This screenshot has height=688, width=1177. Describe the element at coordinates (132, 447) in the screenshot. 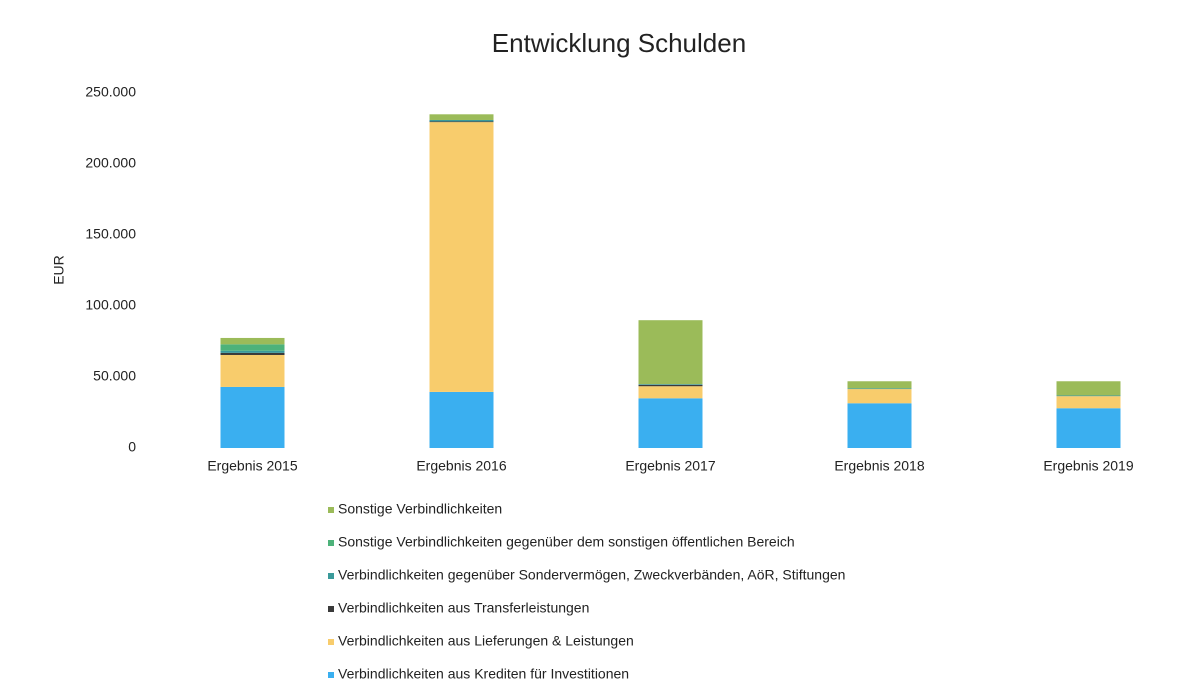

I see `y-tick-label: 0` at that location.